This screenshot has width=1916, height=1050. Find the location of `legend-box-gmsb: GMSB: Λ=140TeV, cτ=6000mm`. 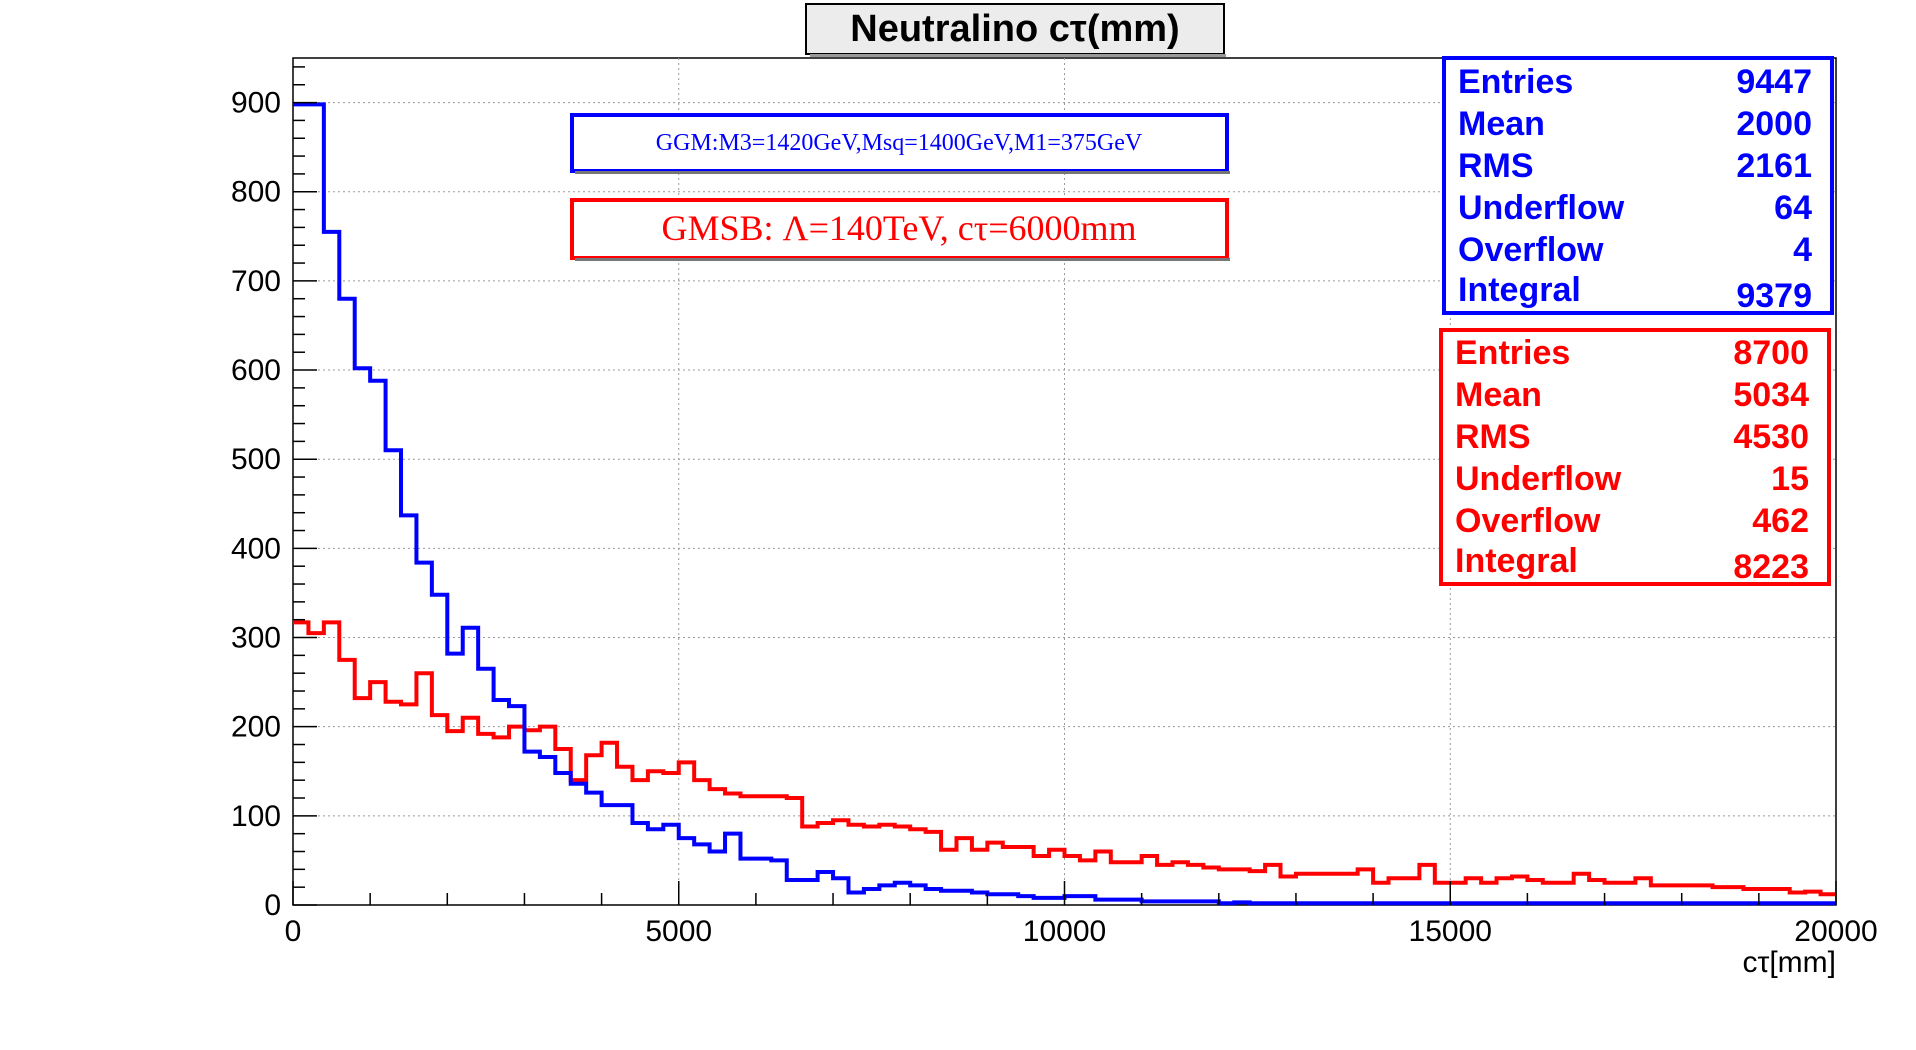

legend-box-gmsb: GMSB: Λ=140TeV, cτ=6000mm is located at coordinates (900, 229).